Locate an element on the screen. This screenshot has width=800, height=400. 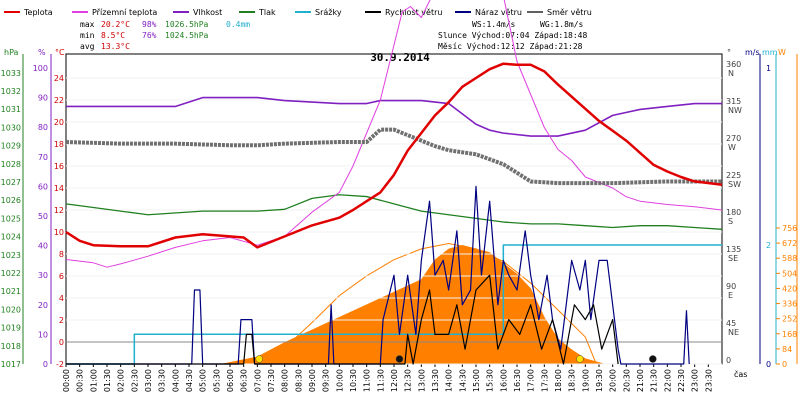
tick-pct: 70 is located at coordinates (43, 157).